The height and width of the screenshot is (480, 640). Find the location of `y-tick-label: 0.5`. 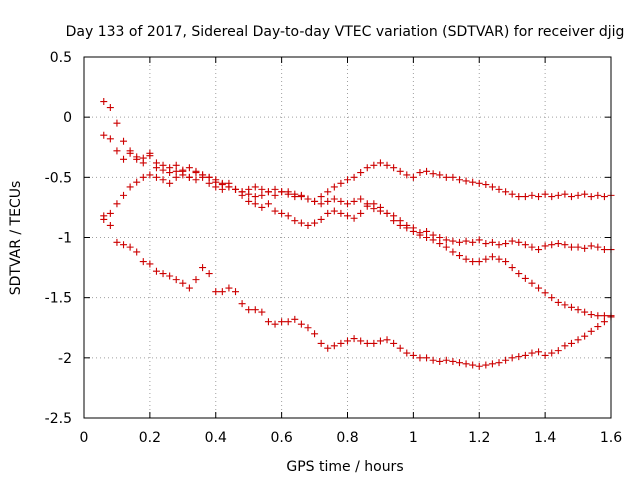

y-tick-label: 0.5 is located at coordinates (61, 58).